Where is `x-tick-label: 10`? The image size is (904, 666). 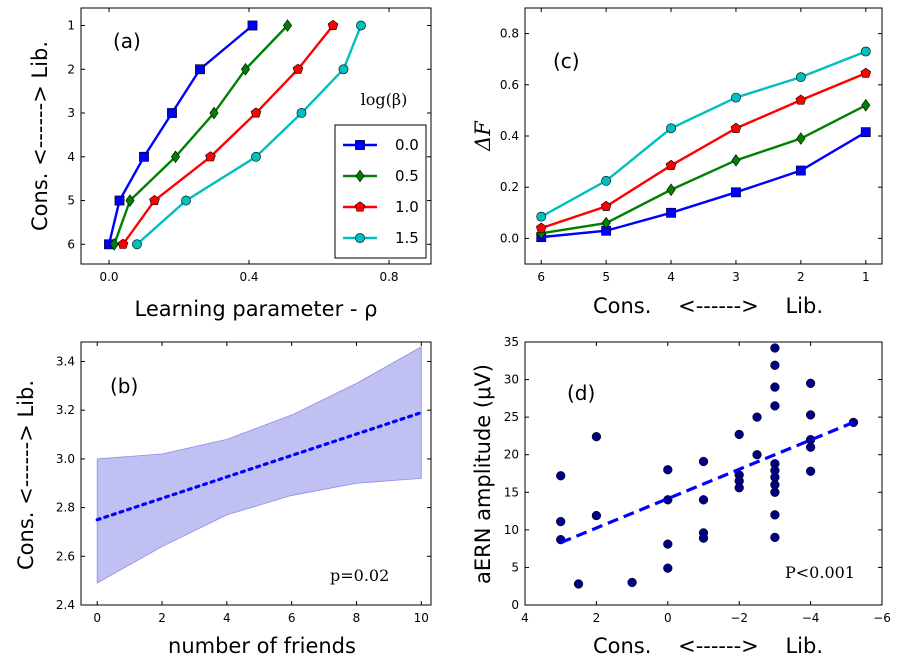 x-tick-label: 10 is located at coordinates (421, 618).